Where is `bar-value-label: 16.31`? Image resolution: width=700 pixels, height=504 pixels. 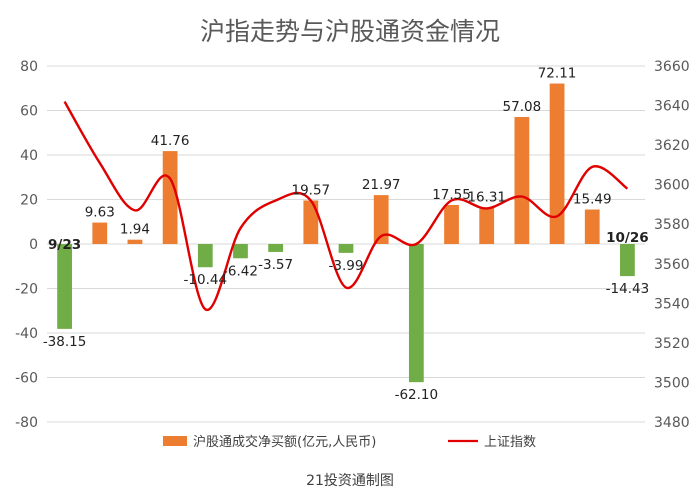
bar-value-label: 16.31 is located at coordinates (486, 198).